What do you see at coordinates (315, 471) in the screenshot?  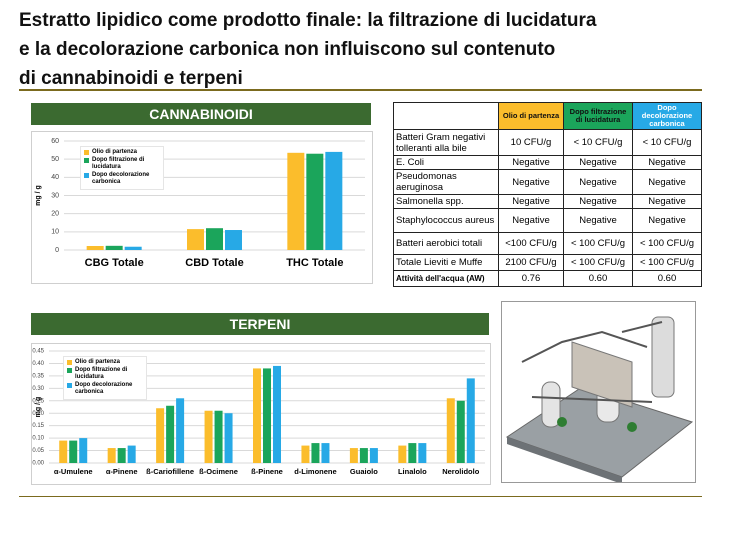 I see `x-tick-label: d-Limonene` at bounding box center [315, 471].